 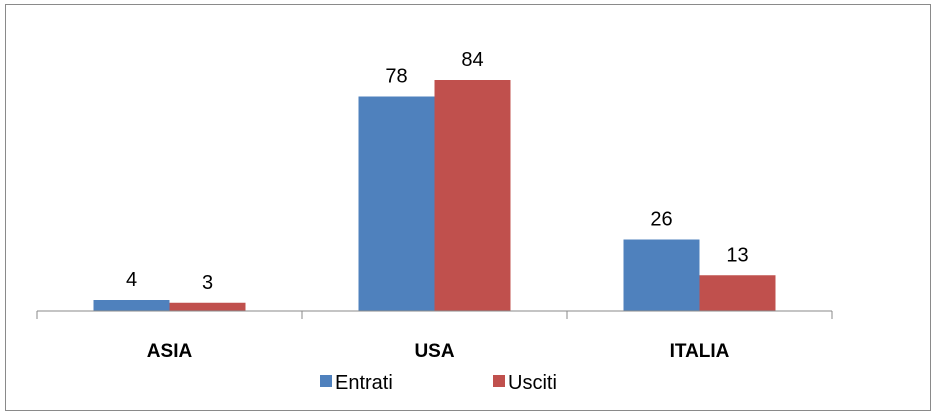 I want to click on bar-entrati-italia, so click(x=661, y=275).